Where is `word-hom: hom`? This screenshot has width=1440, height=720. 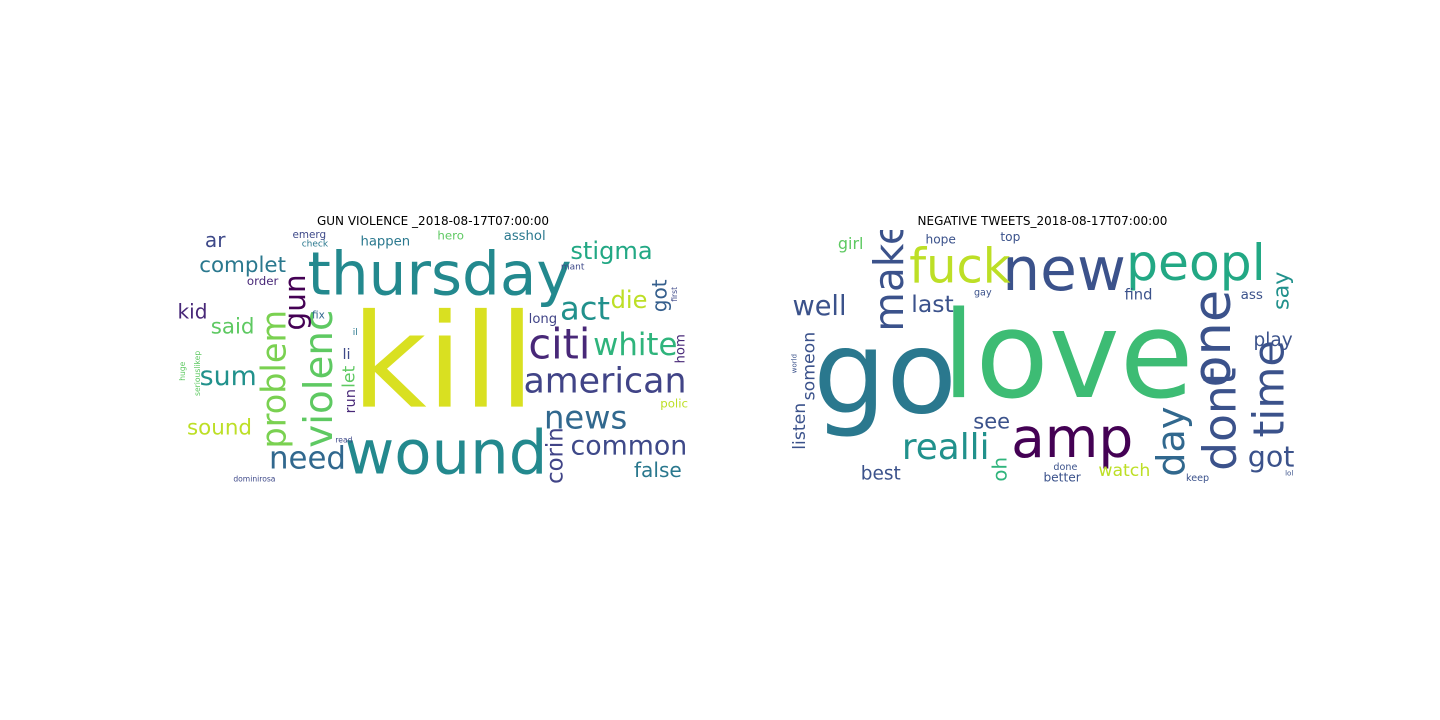
word-hom: hom is located at coordinates (681, 348).